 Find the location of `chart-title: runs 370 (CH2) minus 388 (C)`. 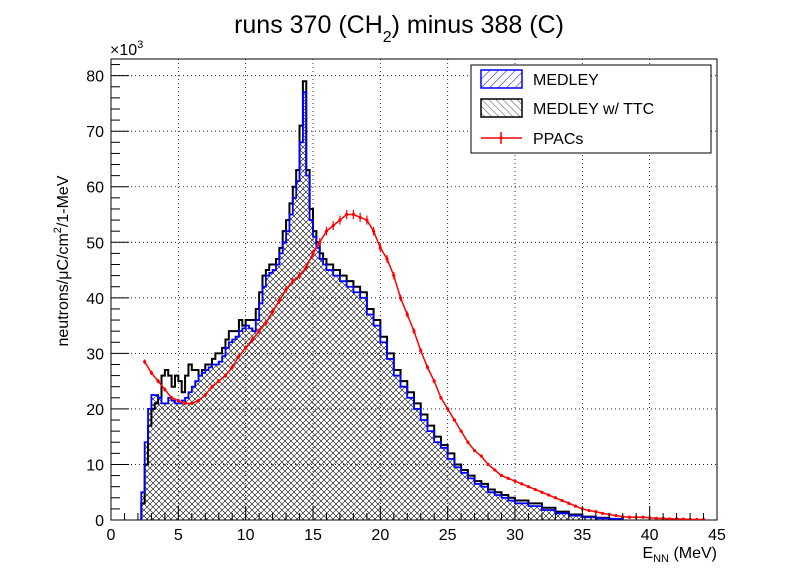

chart-title: runs 370 (CH2) minus 388 (C) is located at coordinates (399, 28).